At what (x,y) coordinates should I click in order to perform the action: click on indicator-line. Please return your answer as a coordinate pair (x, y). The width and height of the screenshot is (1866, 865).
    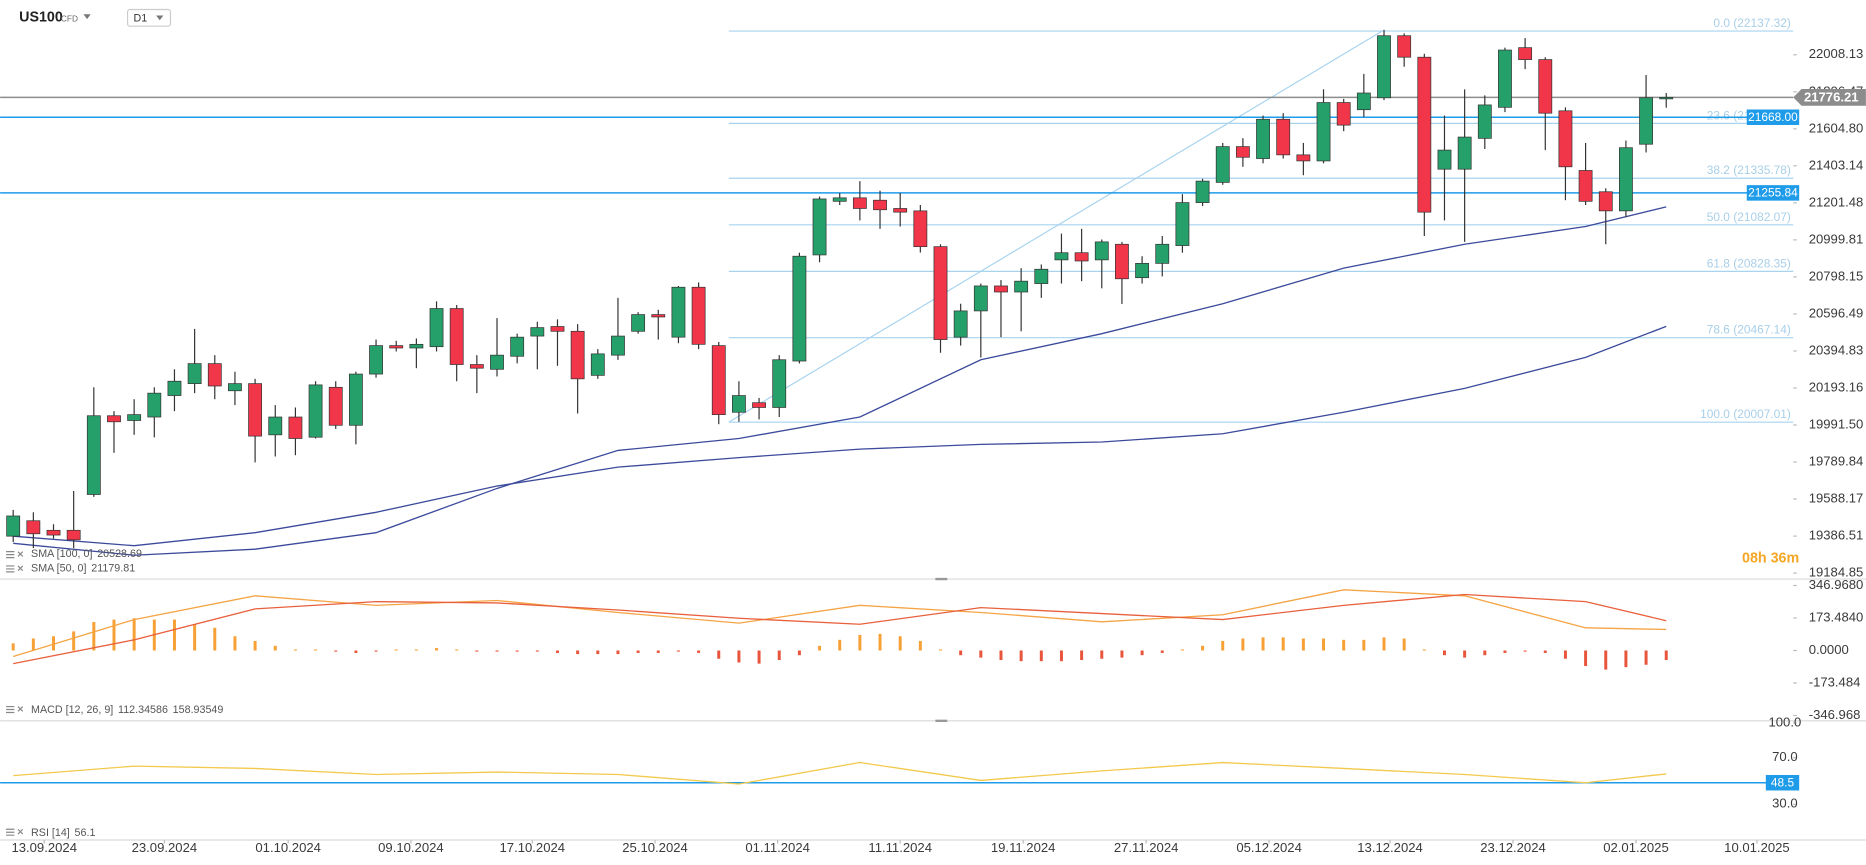
    Looking at the image, I should click on (840, 629).